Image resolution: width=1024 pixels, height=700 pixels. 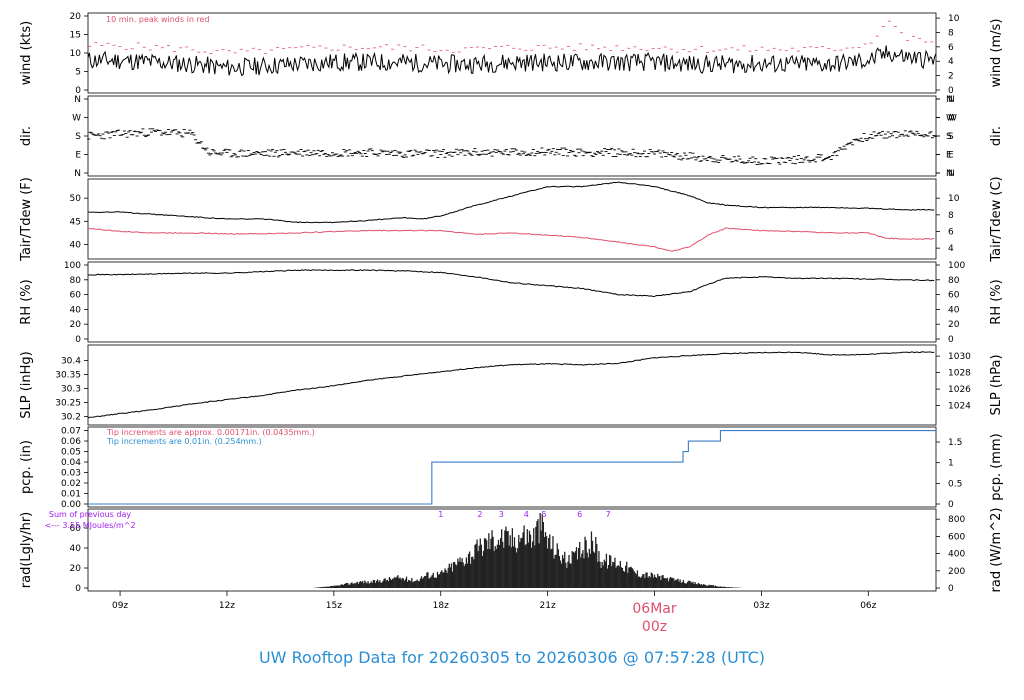 What do you see at coordinates (494, 613) in the screenshot?
I see `x-axis: 09z 12z 15z 18z 21z 03z 06z 06Mar 00z` at bounding box center [494, 613].